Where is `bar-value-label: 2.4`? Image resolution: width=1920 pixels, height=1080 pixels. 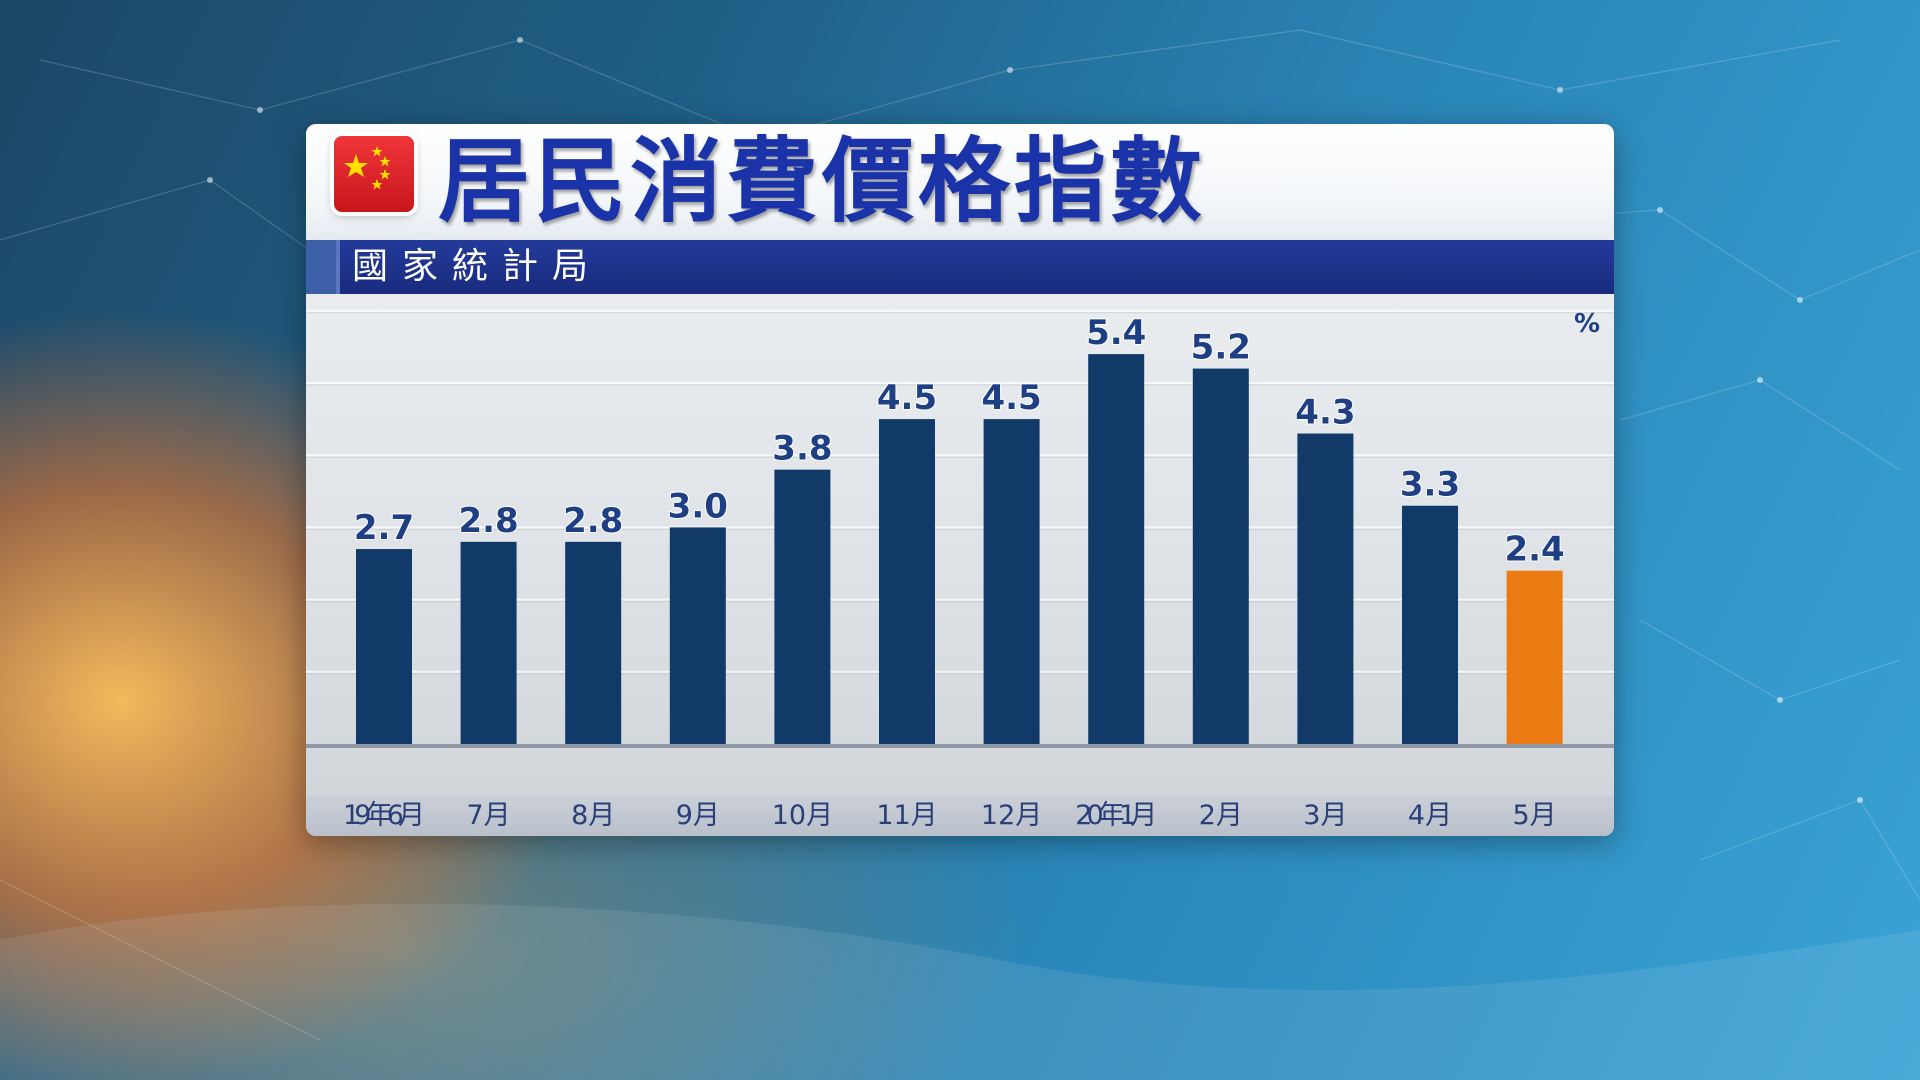 bar-value-label: 2.4 is located at coordinates (1534, 550).